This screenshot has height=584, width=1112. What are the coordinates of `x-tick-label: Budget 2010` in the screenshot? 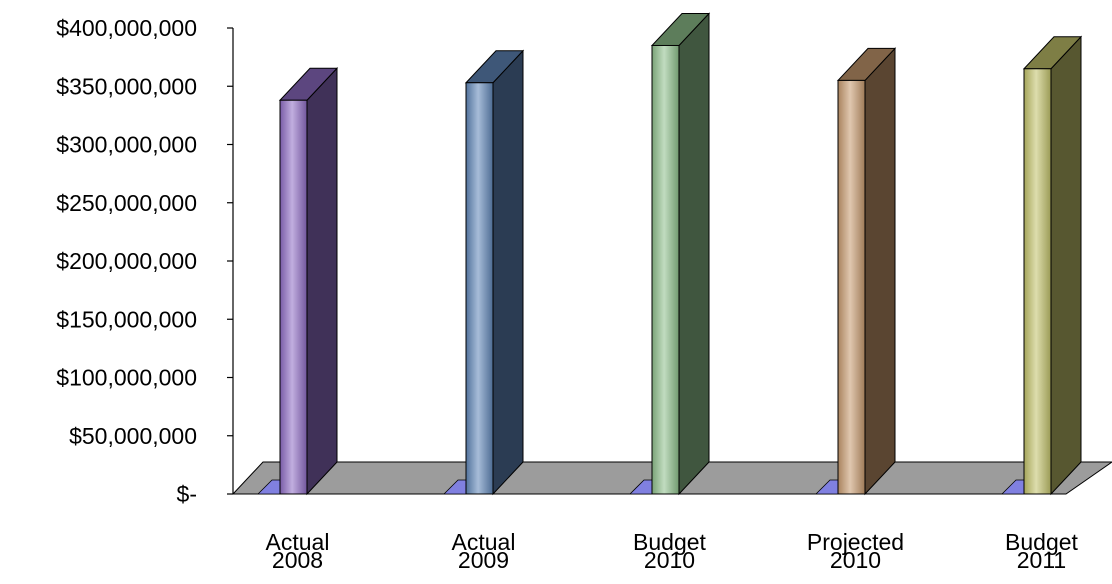 It's located at (670, 551).